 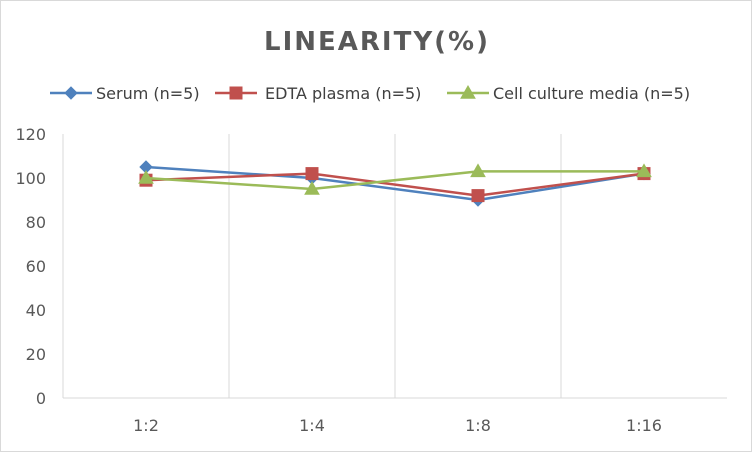 I want to click on y-tick-label: 100, so click(x=30, y=178).